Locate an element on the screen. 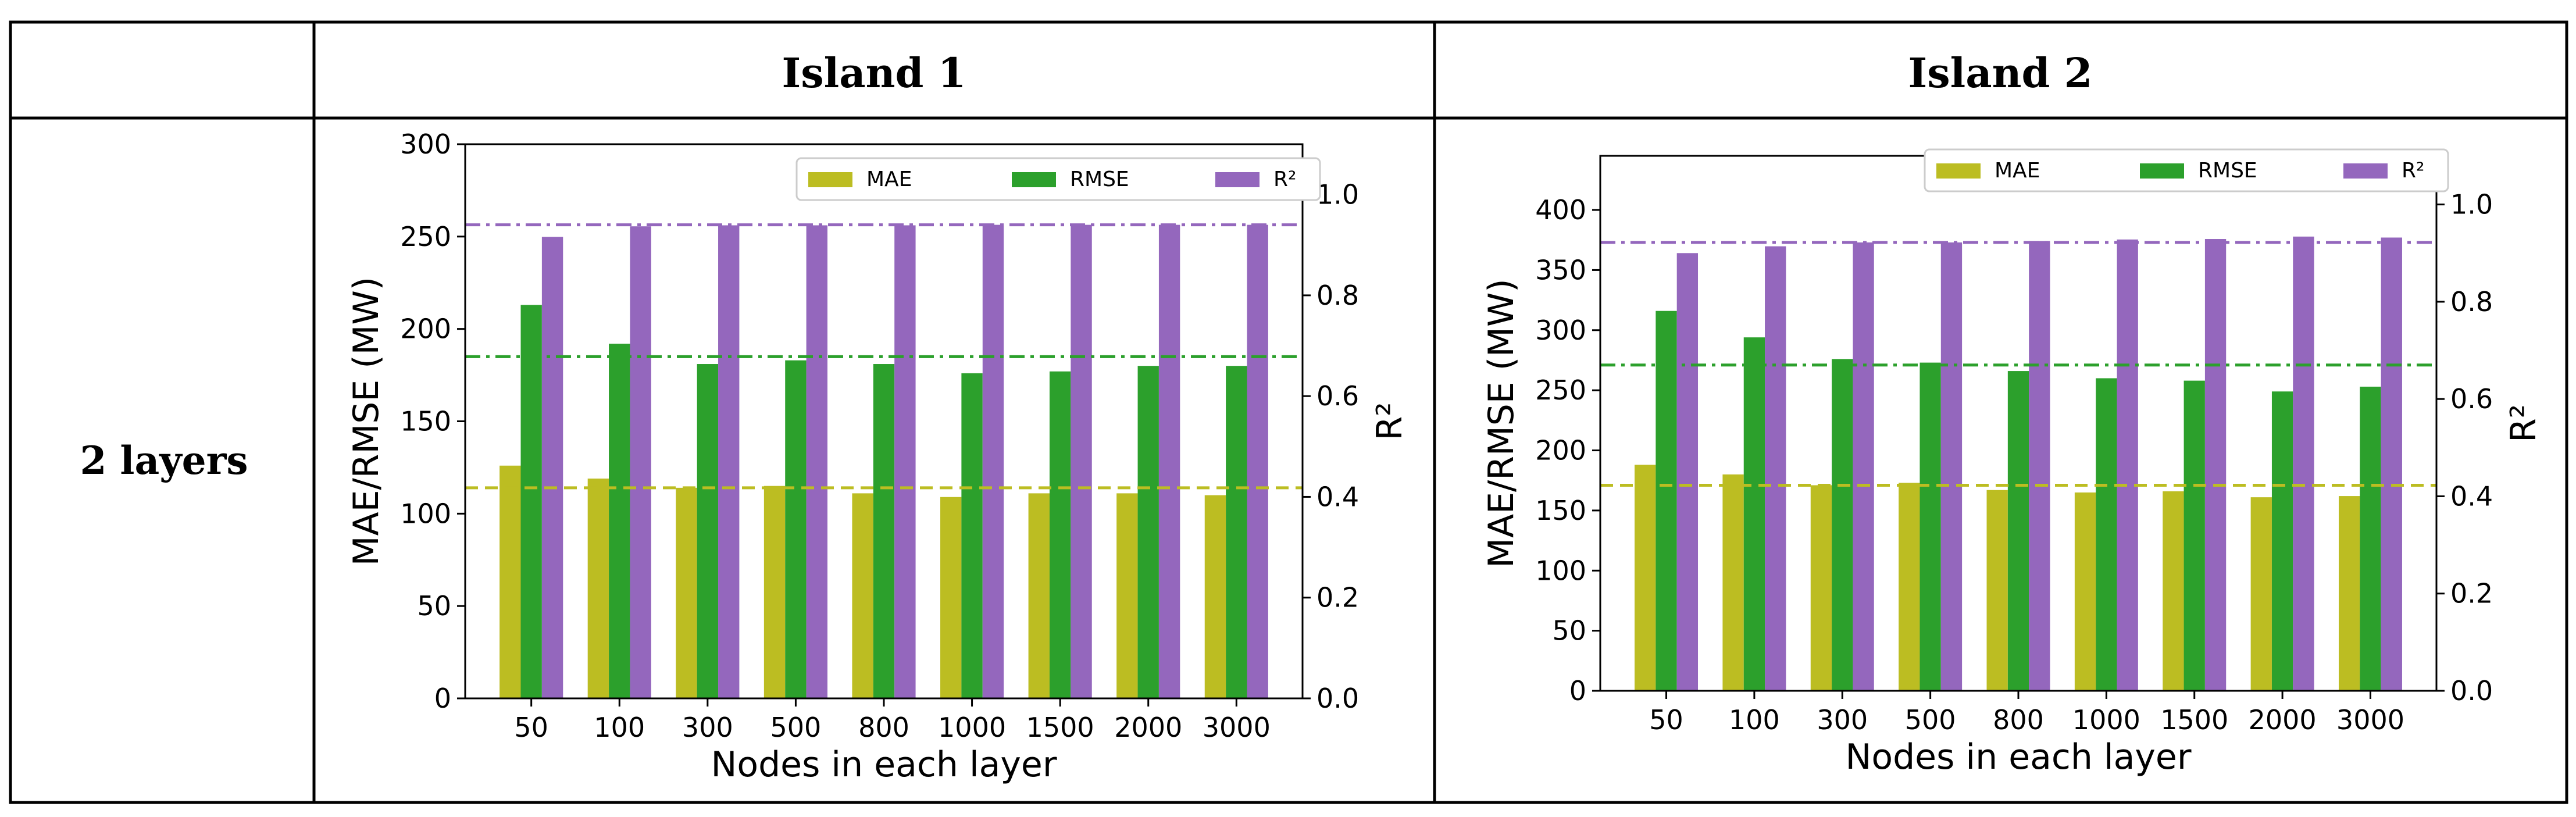 Image resolution: width=2576 pixels, height=817 pixels. y-tick-label-100: 100 is located at coordinates (426, 513).